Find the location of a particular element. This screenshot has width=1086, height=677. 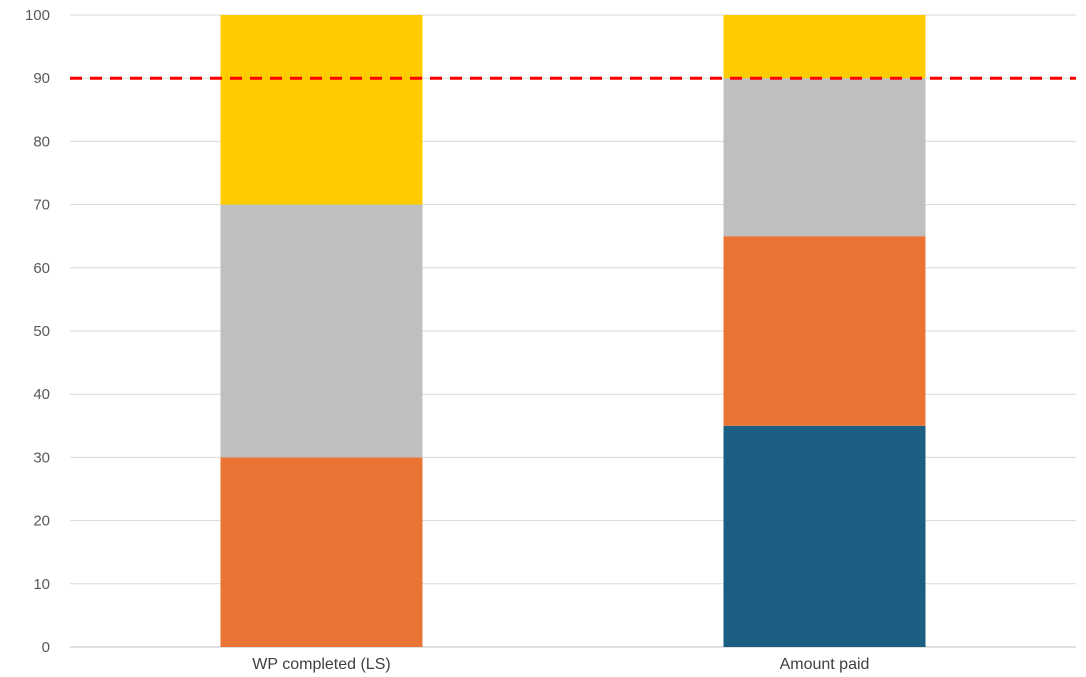

y-tick-label: 10 is located at coordinates (41, 584).